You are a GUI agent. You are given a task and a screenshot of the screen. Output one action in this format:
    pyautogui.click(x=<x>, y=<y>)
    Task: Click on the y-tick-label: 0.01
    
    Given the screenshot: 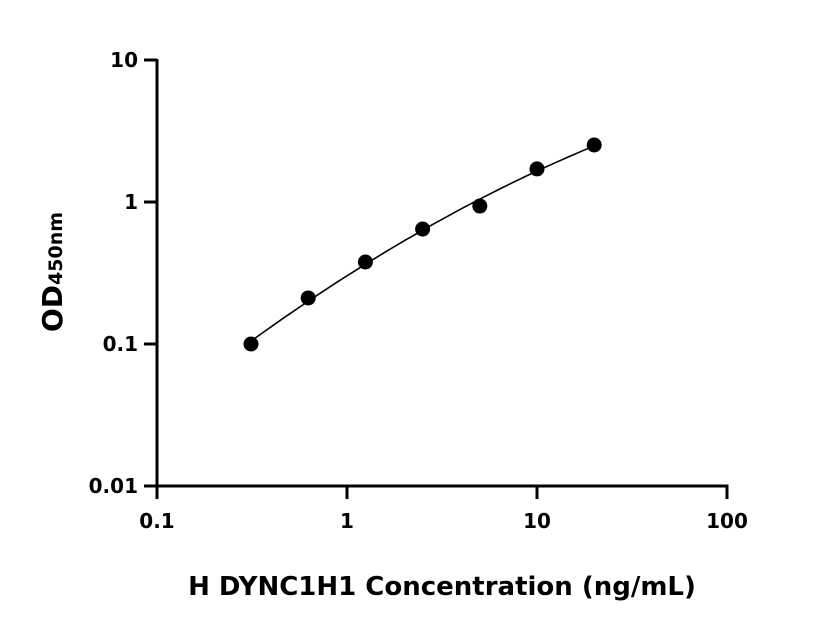 What is the action you would take?
    pyautogui.click(x=113, y=486)
    